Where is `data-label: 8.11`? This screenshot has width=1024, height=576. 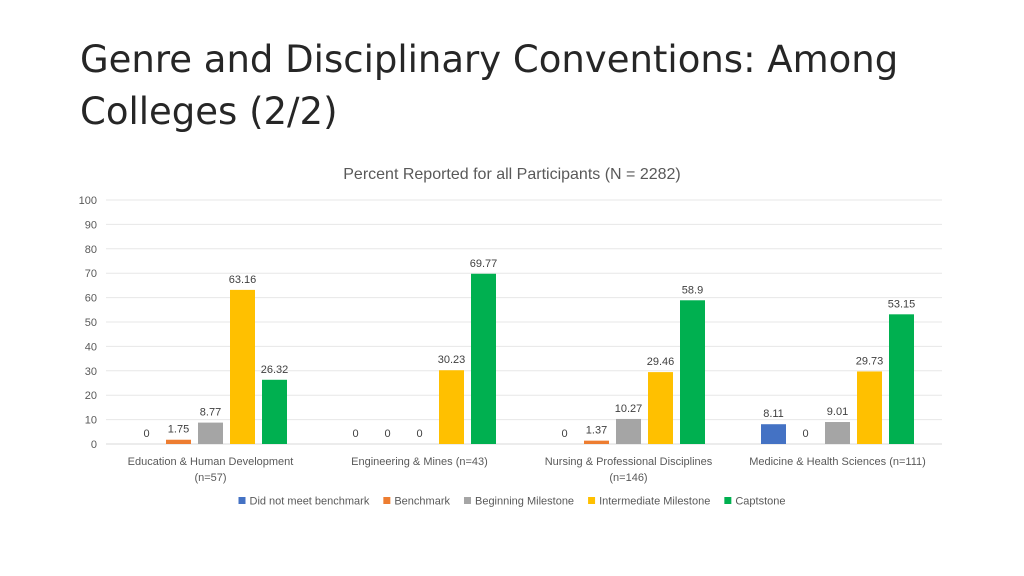 data-label: 8.11 is located at coordinates (773, 414).